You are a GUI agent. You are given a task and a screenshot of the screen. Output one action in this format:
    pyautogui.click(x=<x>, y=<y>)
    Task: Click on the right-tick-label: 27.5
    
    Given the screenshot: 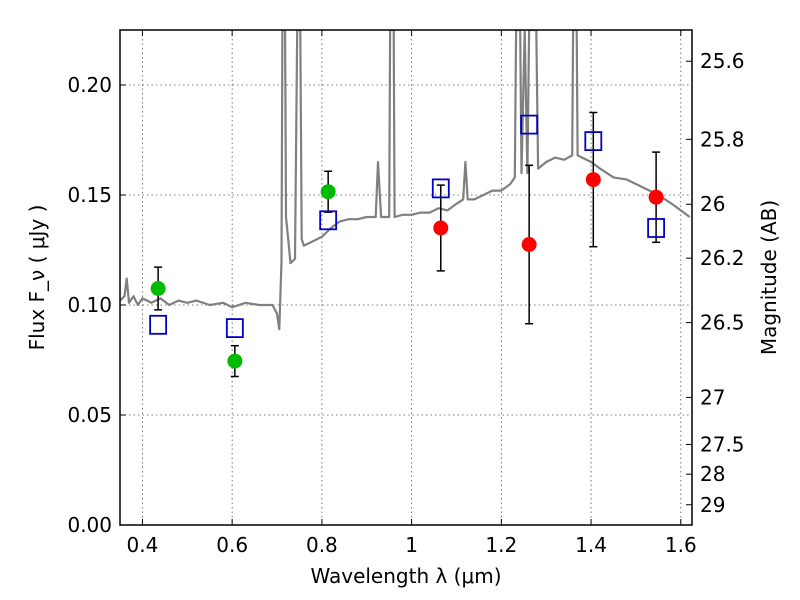 What is the action you would take?
    pyautogui.click(x=722, y=444)
    